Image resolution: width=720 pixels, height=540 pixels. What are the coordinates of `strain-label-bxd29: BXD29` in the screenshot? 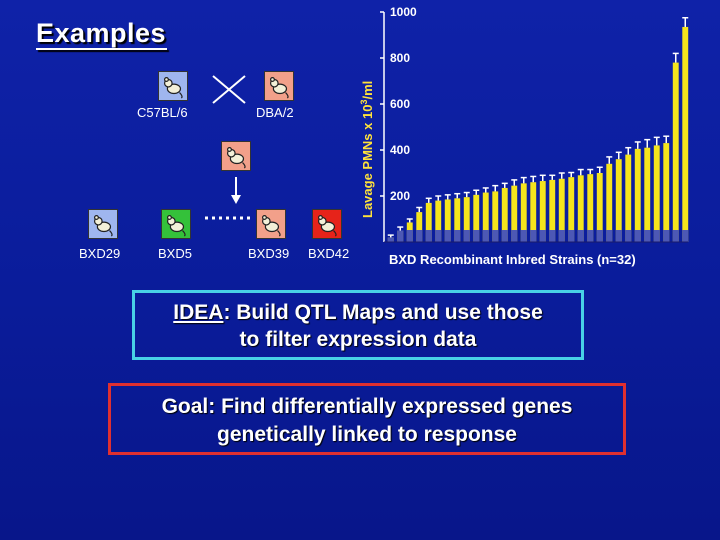 It's located at (100, 253).